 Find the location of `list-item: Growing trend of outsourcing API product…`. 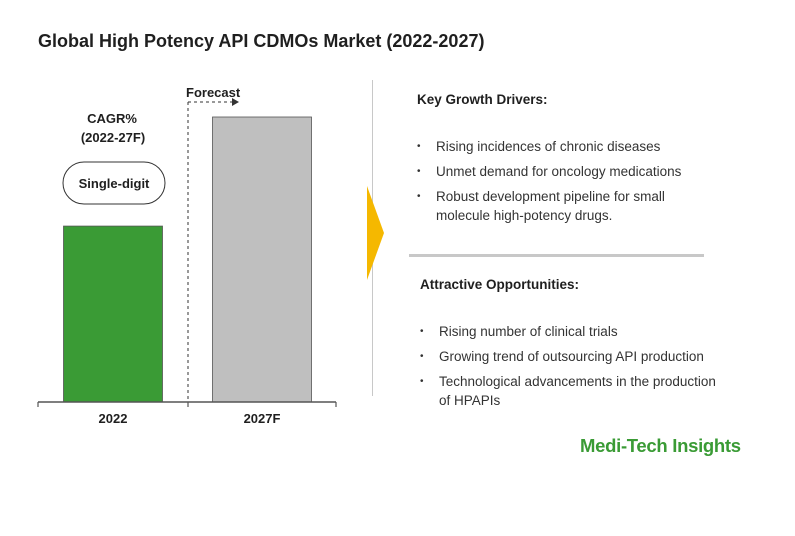

list-item: Growing trend of outsourcing API product… is located at coordinates (570, 356).